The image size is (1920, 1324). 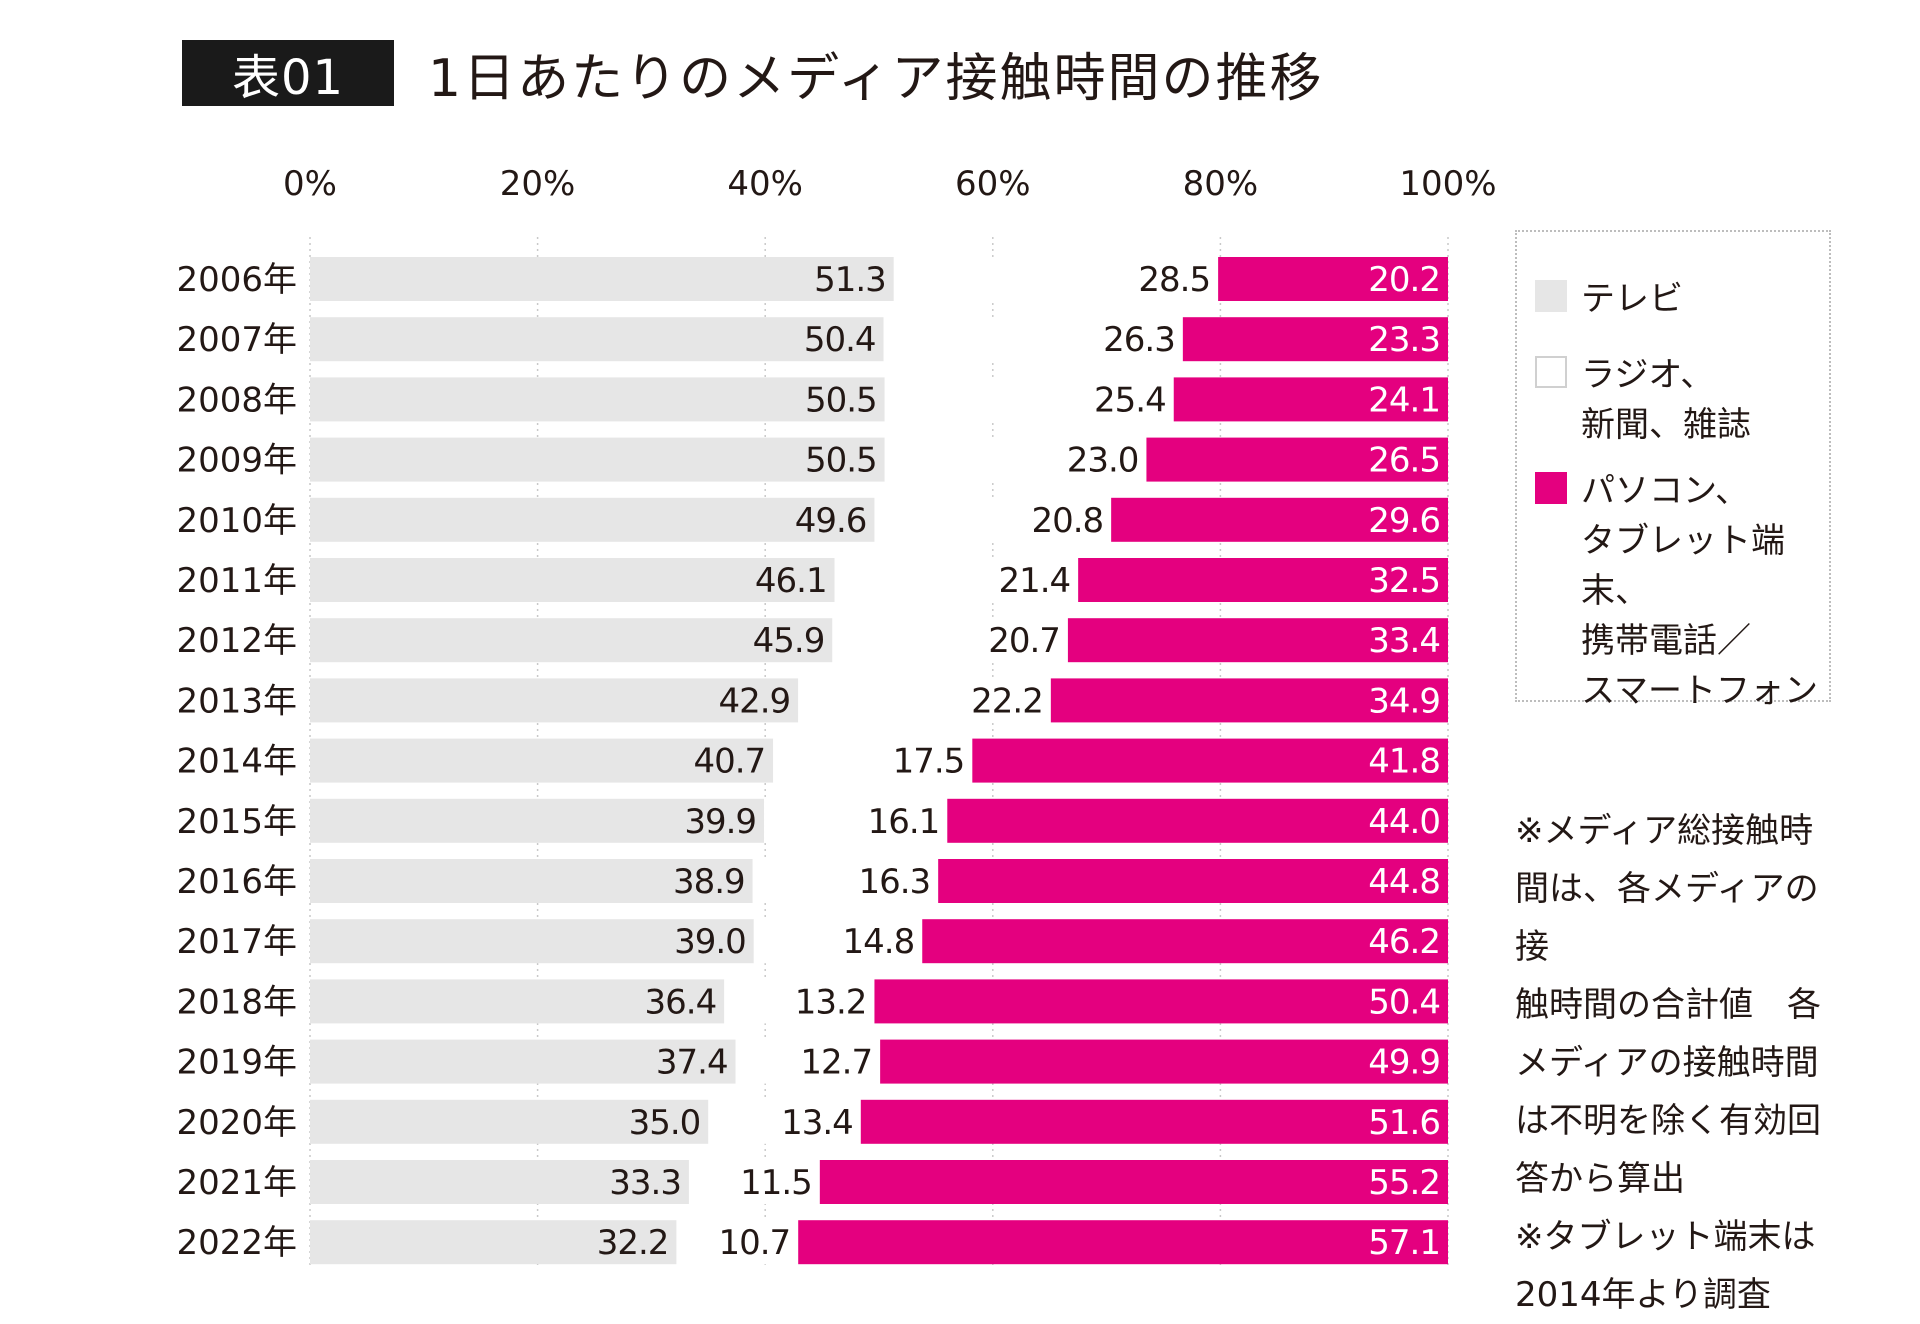 What do you see at coordinates (1551, 488) in the screenshot?
I see `legend-swatch-digital` at bounding box center [1551, 488].